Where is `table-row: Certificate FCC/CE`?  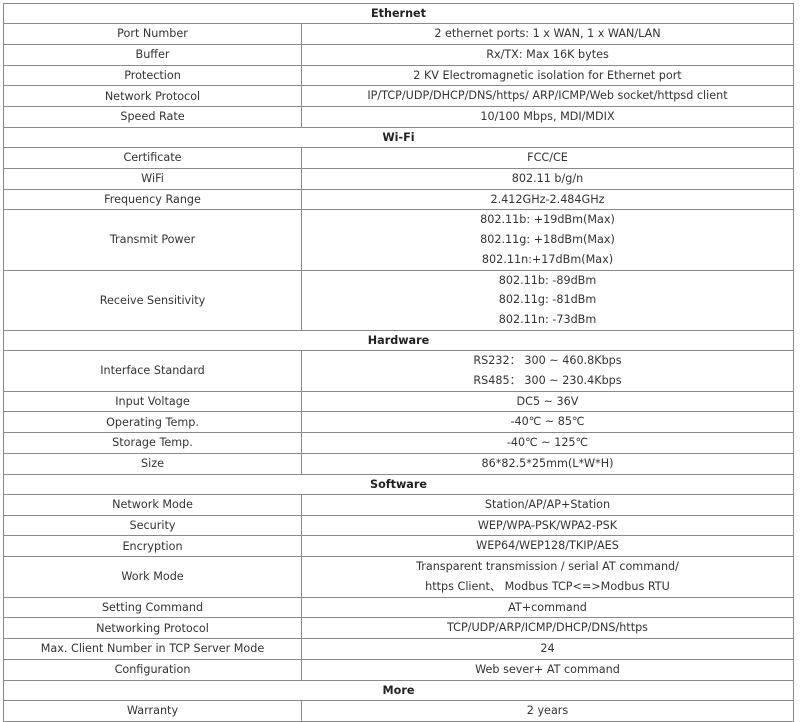 table-row: Certificate FCC/CE is located at coordinates (398, 158).